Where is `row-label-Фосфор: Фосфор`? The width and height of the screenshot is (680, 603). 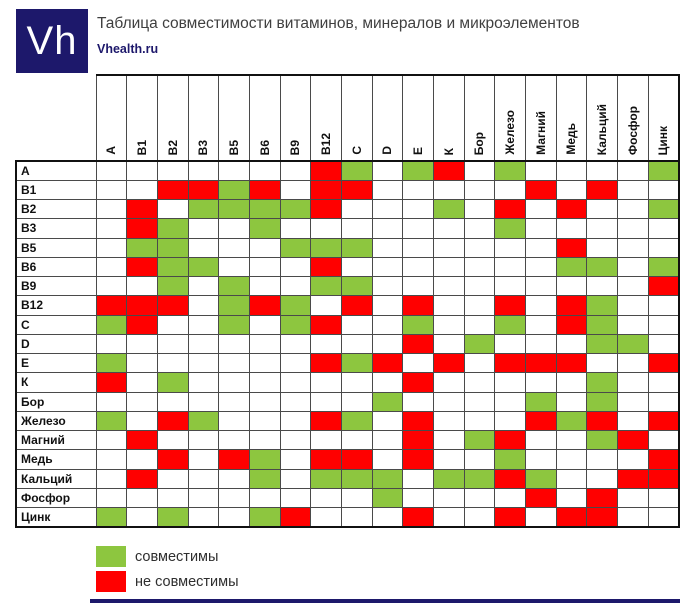 row-label-Фосфор: Фосфор is located at coordinates (56, 498).